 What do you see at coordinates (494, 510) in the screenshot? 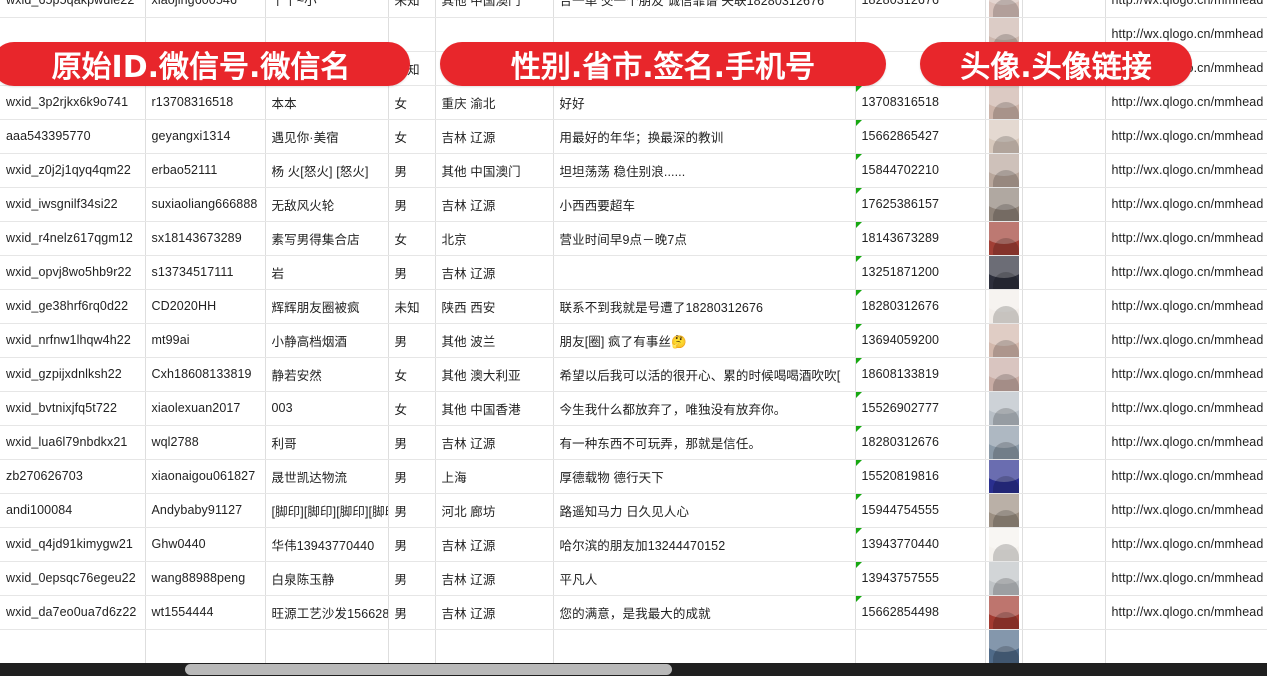
I see `cell-region: 河北 廊坊` at bounding box center [494, 510].